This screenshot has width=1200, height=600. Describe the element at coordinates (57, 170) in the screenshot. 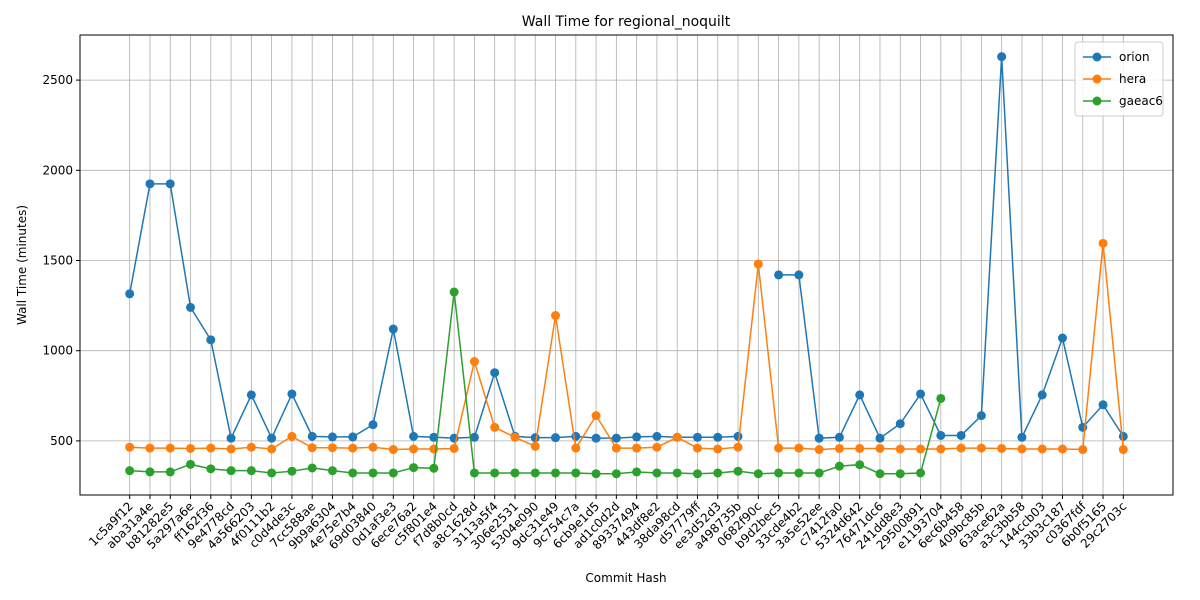

I see `y-tick-label: 2000` at that location.